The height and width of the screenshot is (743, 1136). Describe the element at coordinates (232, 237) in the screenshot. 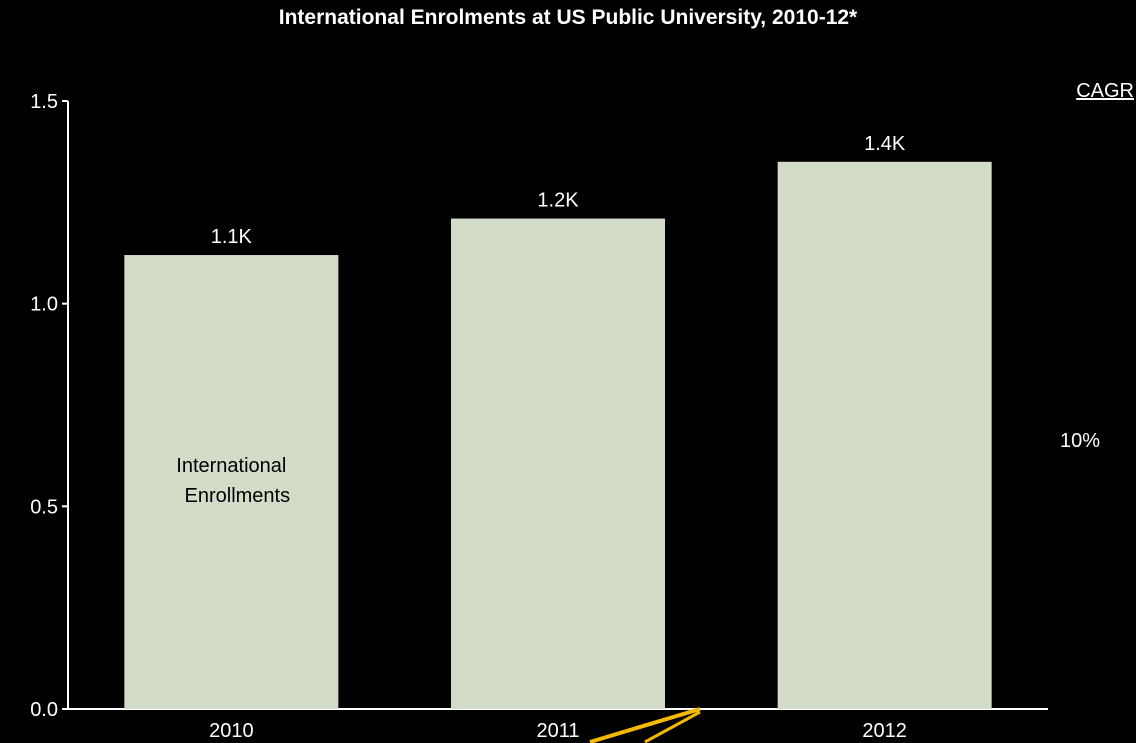

I see `data-label: 1.1K` at that location.